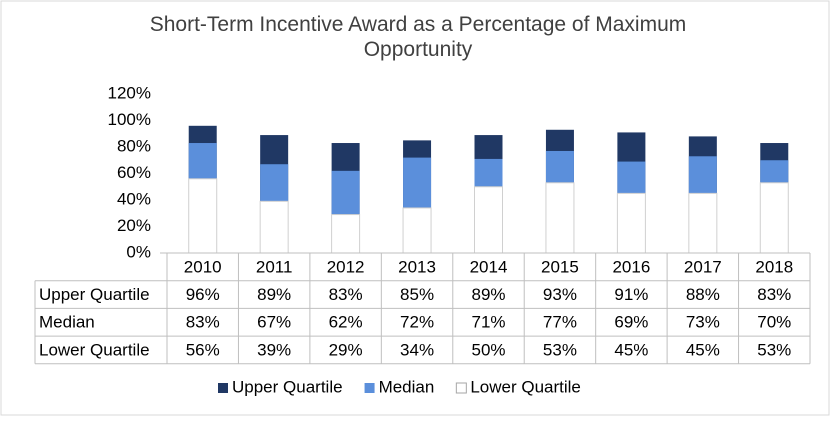 The width and height of the screenshot is (836, 424). What do you see at coordinates (703, 322) in the screenshot?
I see `table-cell: 73%` at bounding box center [703, 322].